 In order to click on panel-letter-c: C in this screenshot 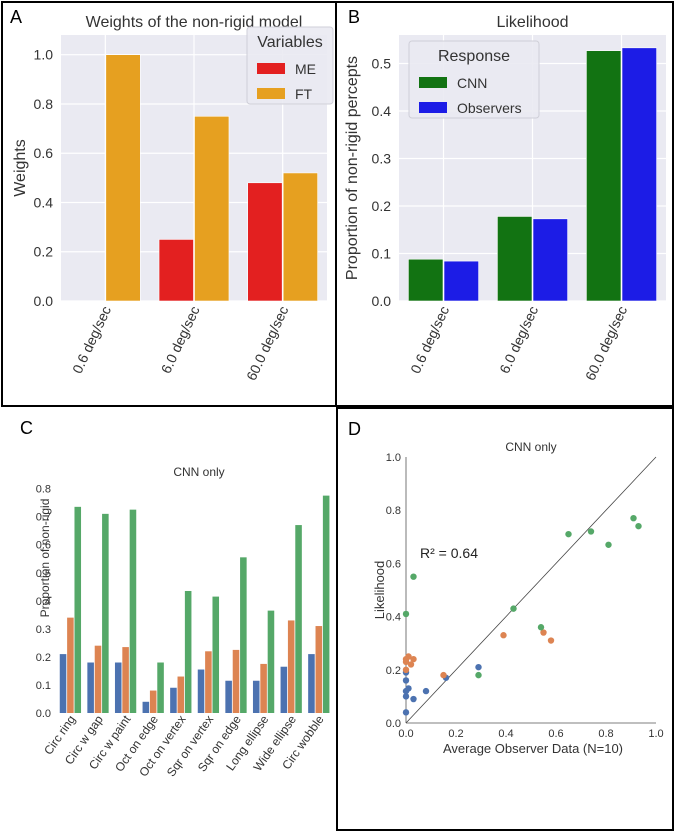, I will do `click(26, 428)`.